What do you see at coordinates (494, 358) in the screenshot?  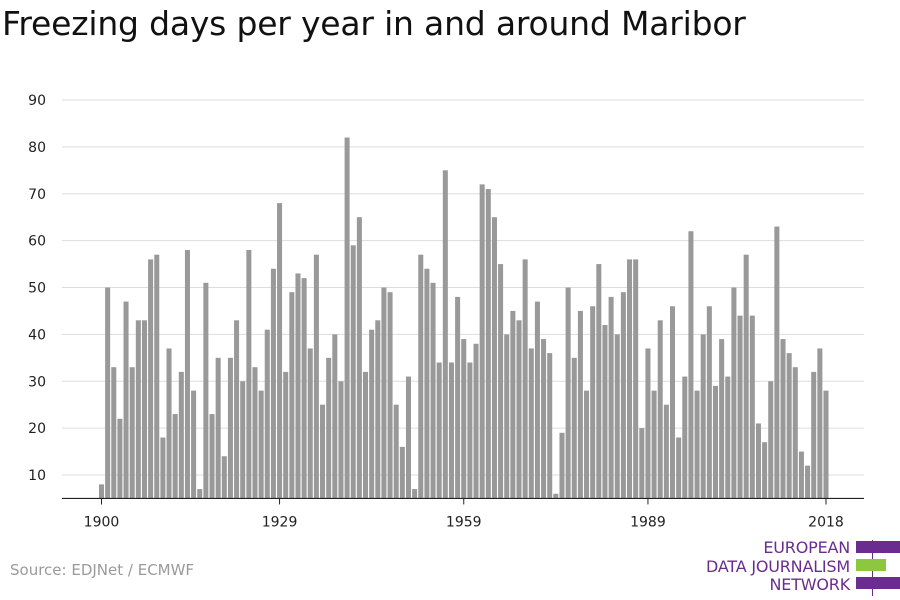 I see `bar-1964` at bounding box center [494, 358].